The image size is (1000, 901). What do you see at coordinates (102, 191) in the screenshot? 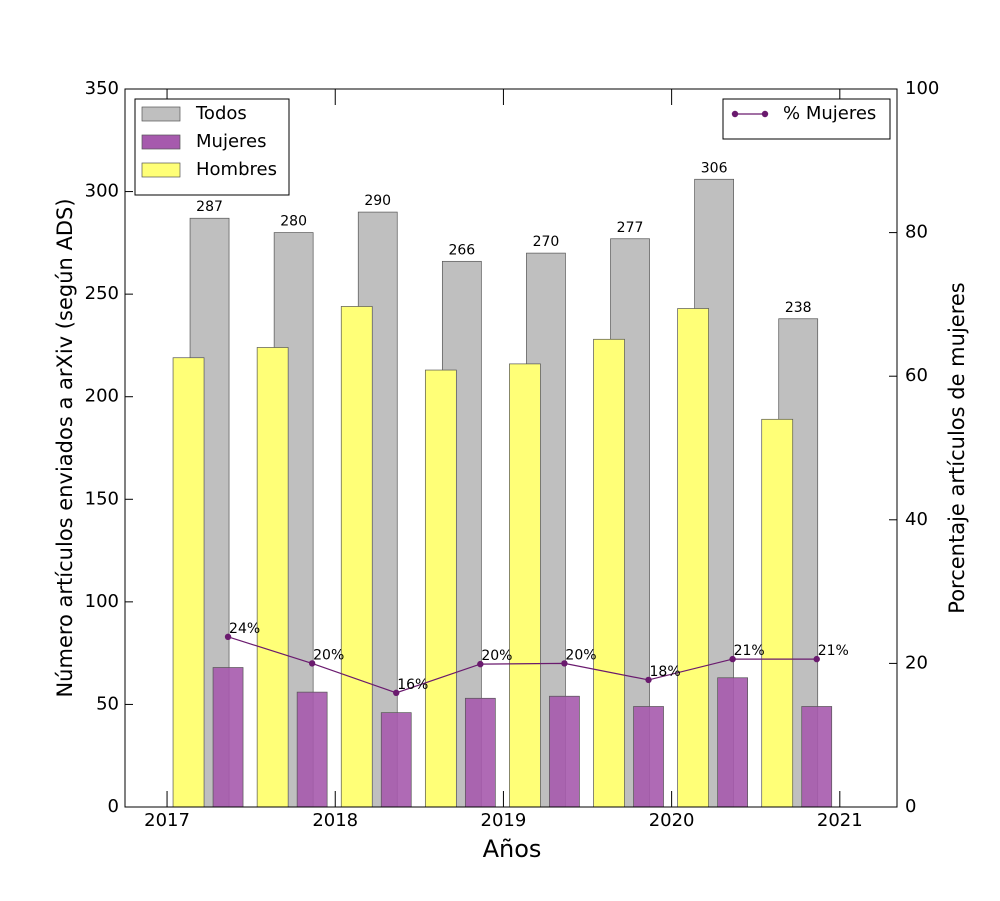
I see `y-tick-label: 300` at bounding box center [102, 191].